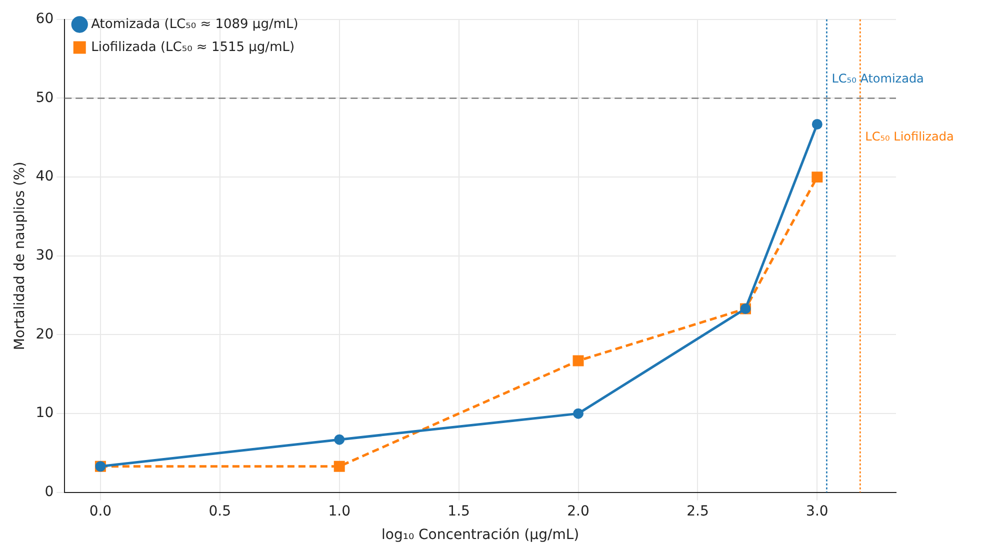 The width and height of the screenshot is (999, 556). I want to click on x-tick-label: 2.5, so click(697, 511).